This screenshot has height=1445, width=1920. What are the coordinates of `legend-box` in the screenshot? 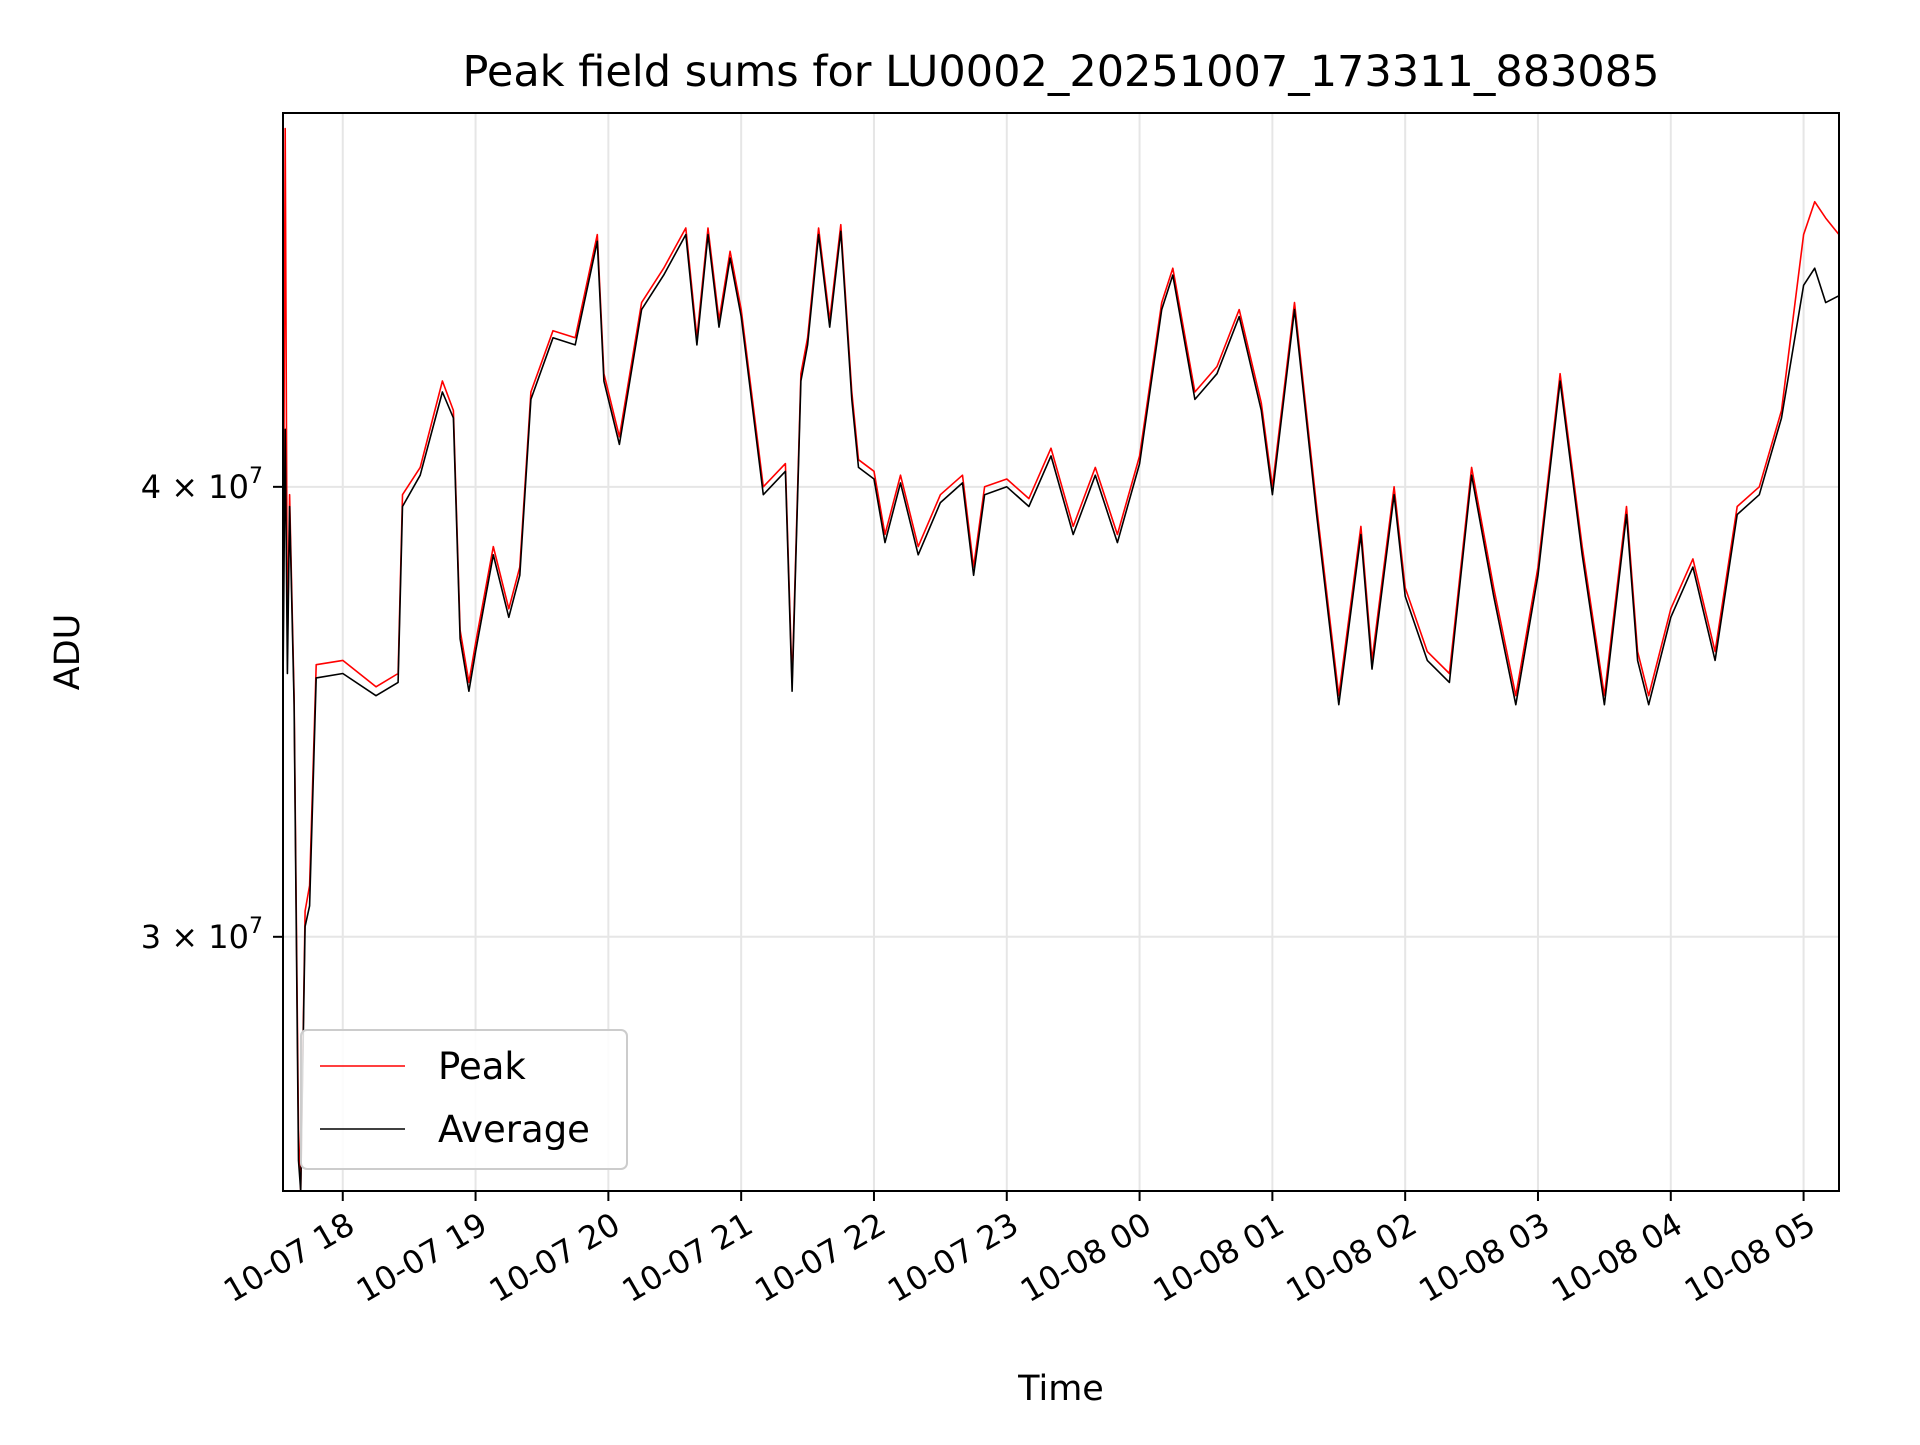 It's located at (464, 1099).